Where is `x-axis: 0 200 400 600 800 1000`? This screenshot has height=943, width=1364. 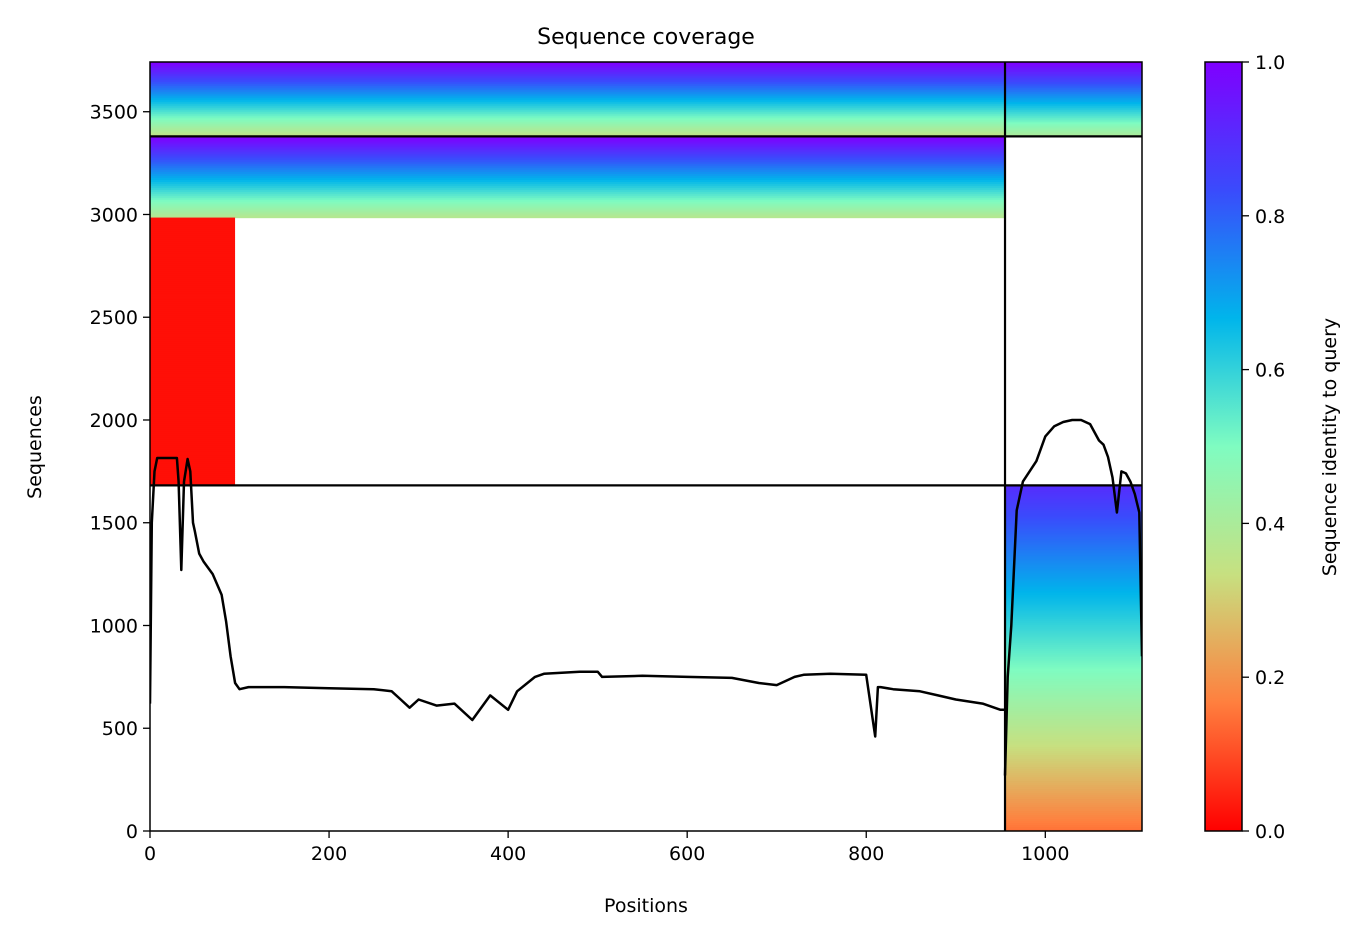 x-axis: 0 200 400 600 800 1000 is located at coordinates (606, 848).